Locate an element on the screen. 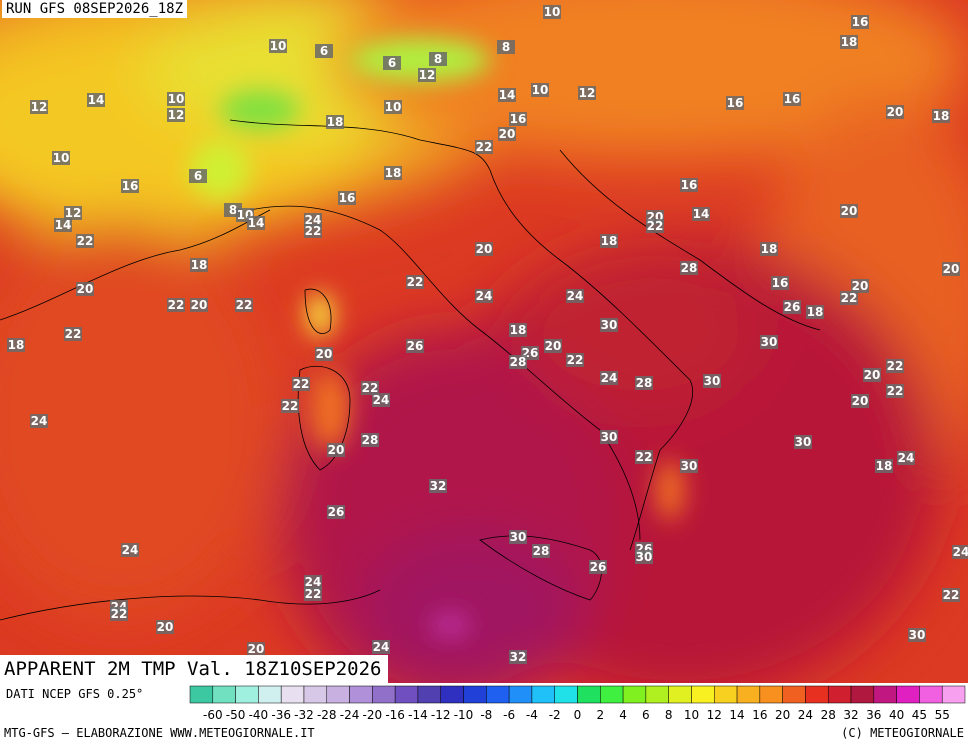  colorbar-label: -4 is located at coordinates (532, 715).